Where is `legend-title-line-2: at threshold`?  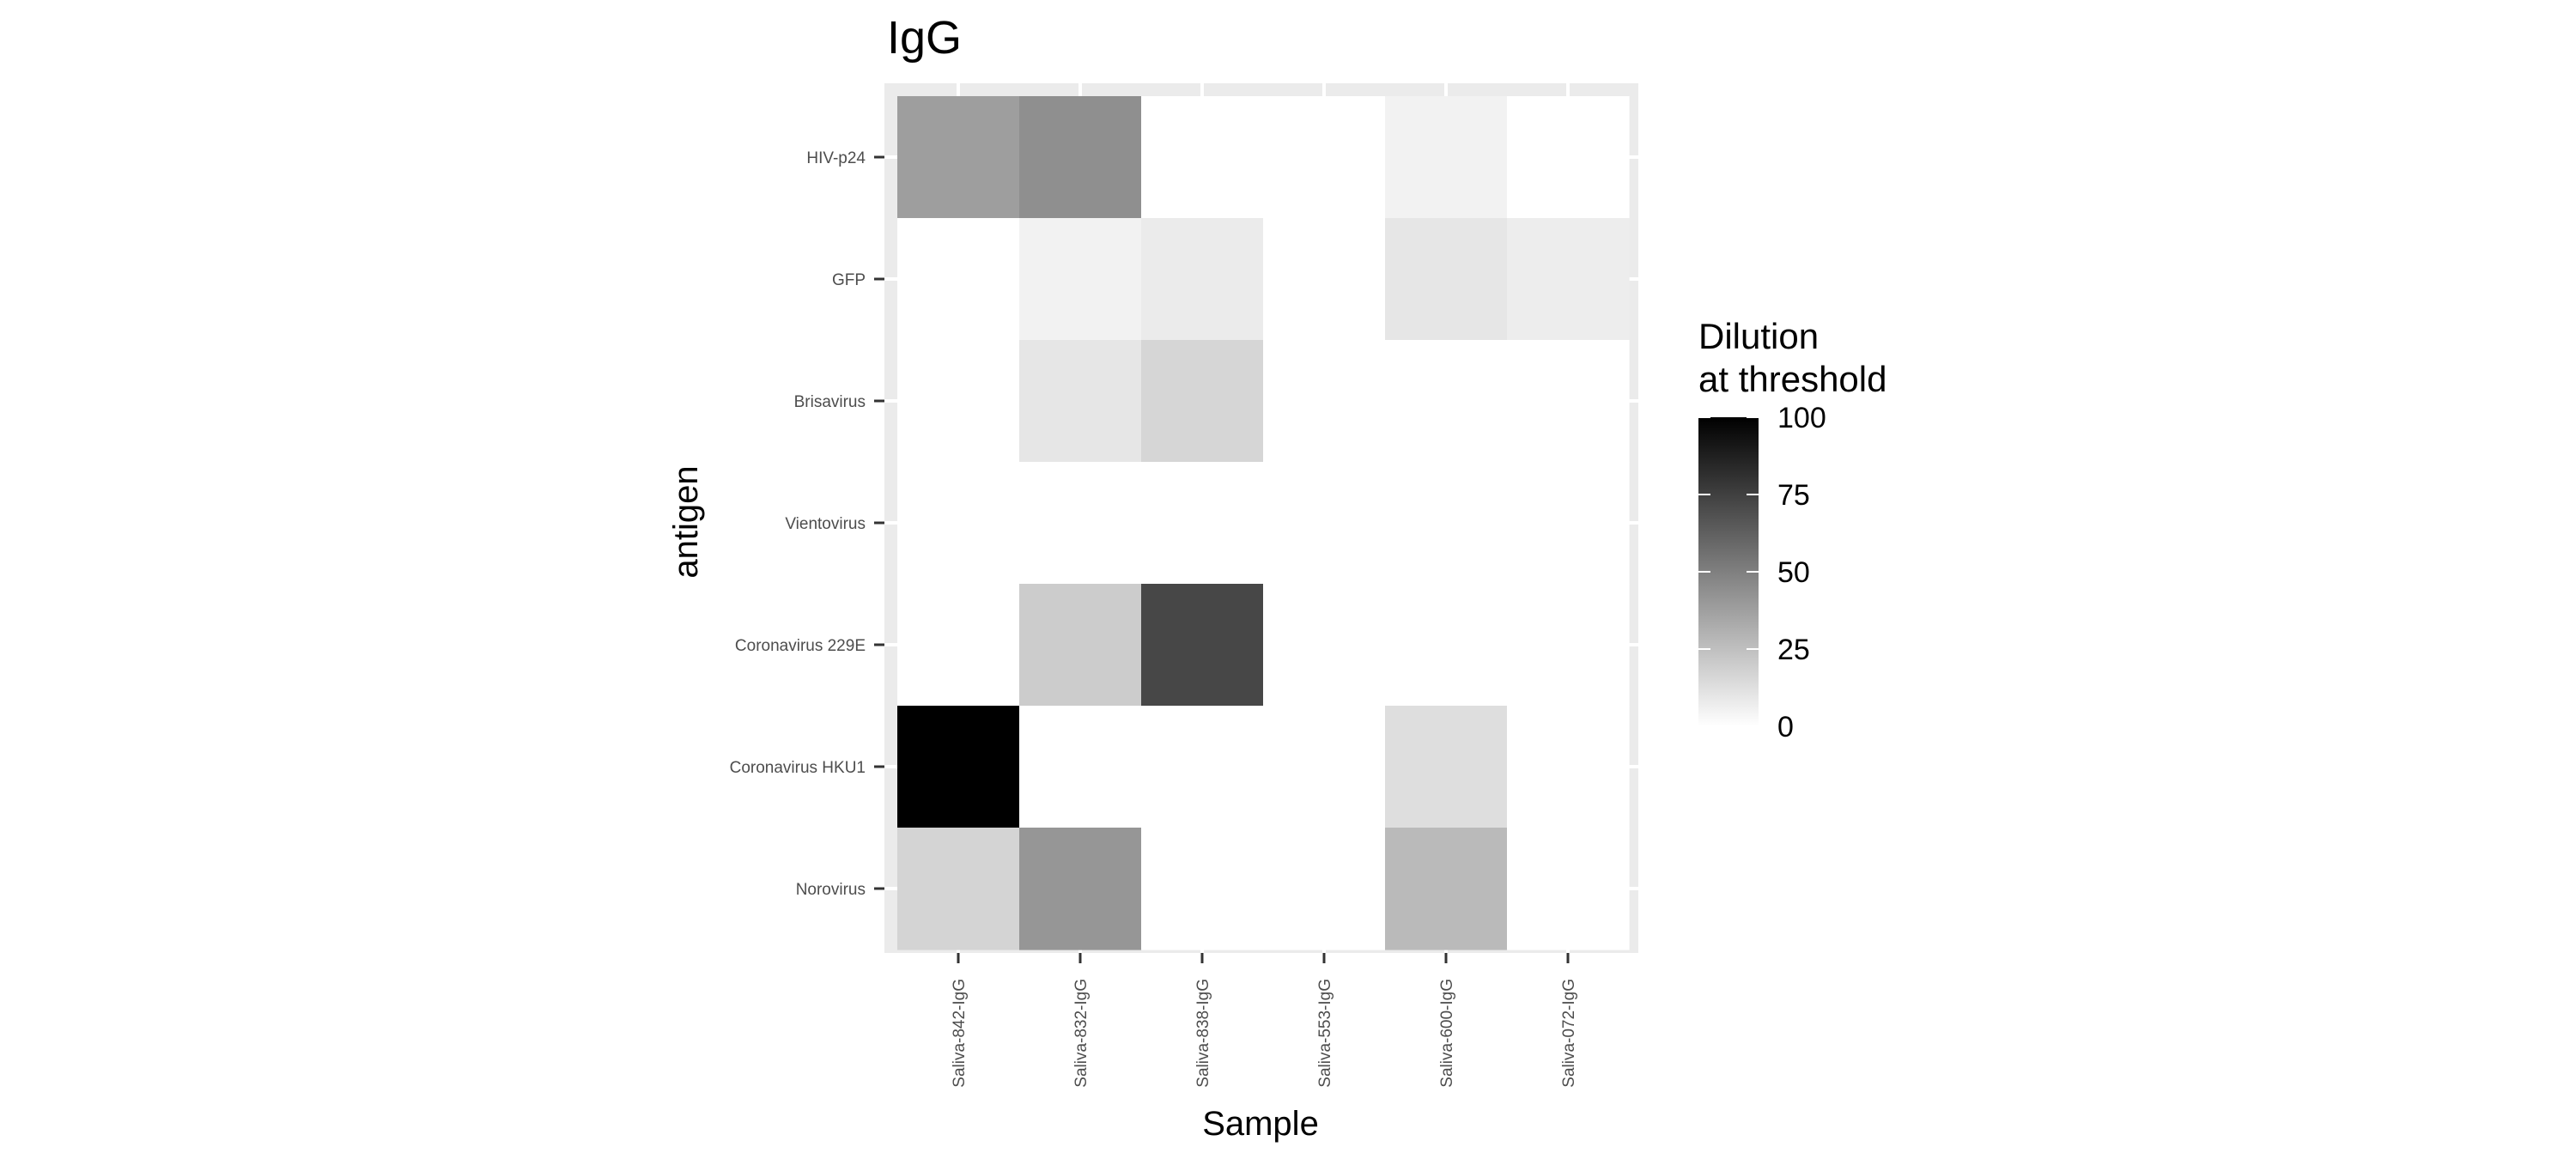 legend-title-line-2: at threshold is located at coordinates (1792, 379).